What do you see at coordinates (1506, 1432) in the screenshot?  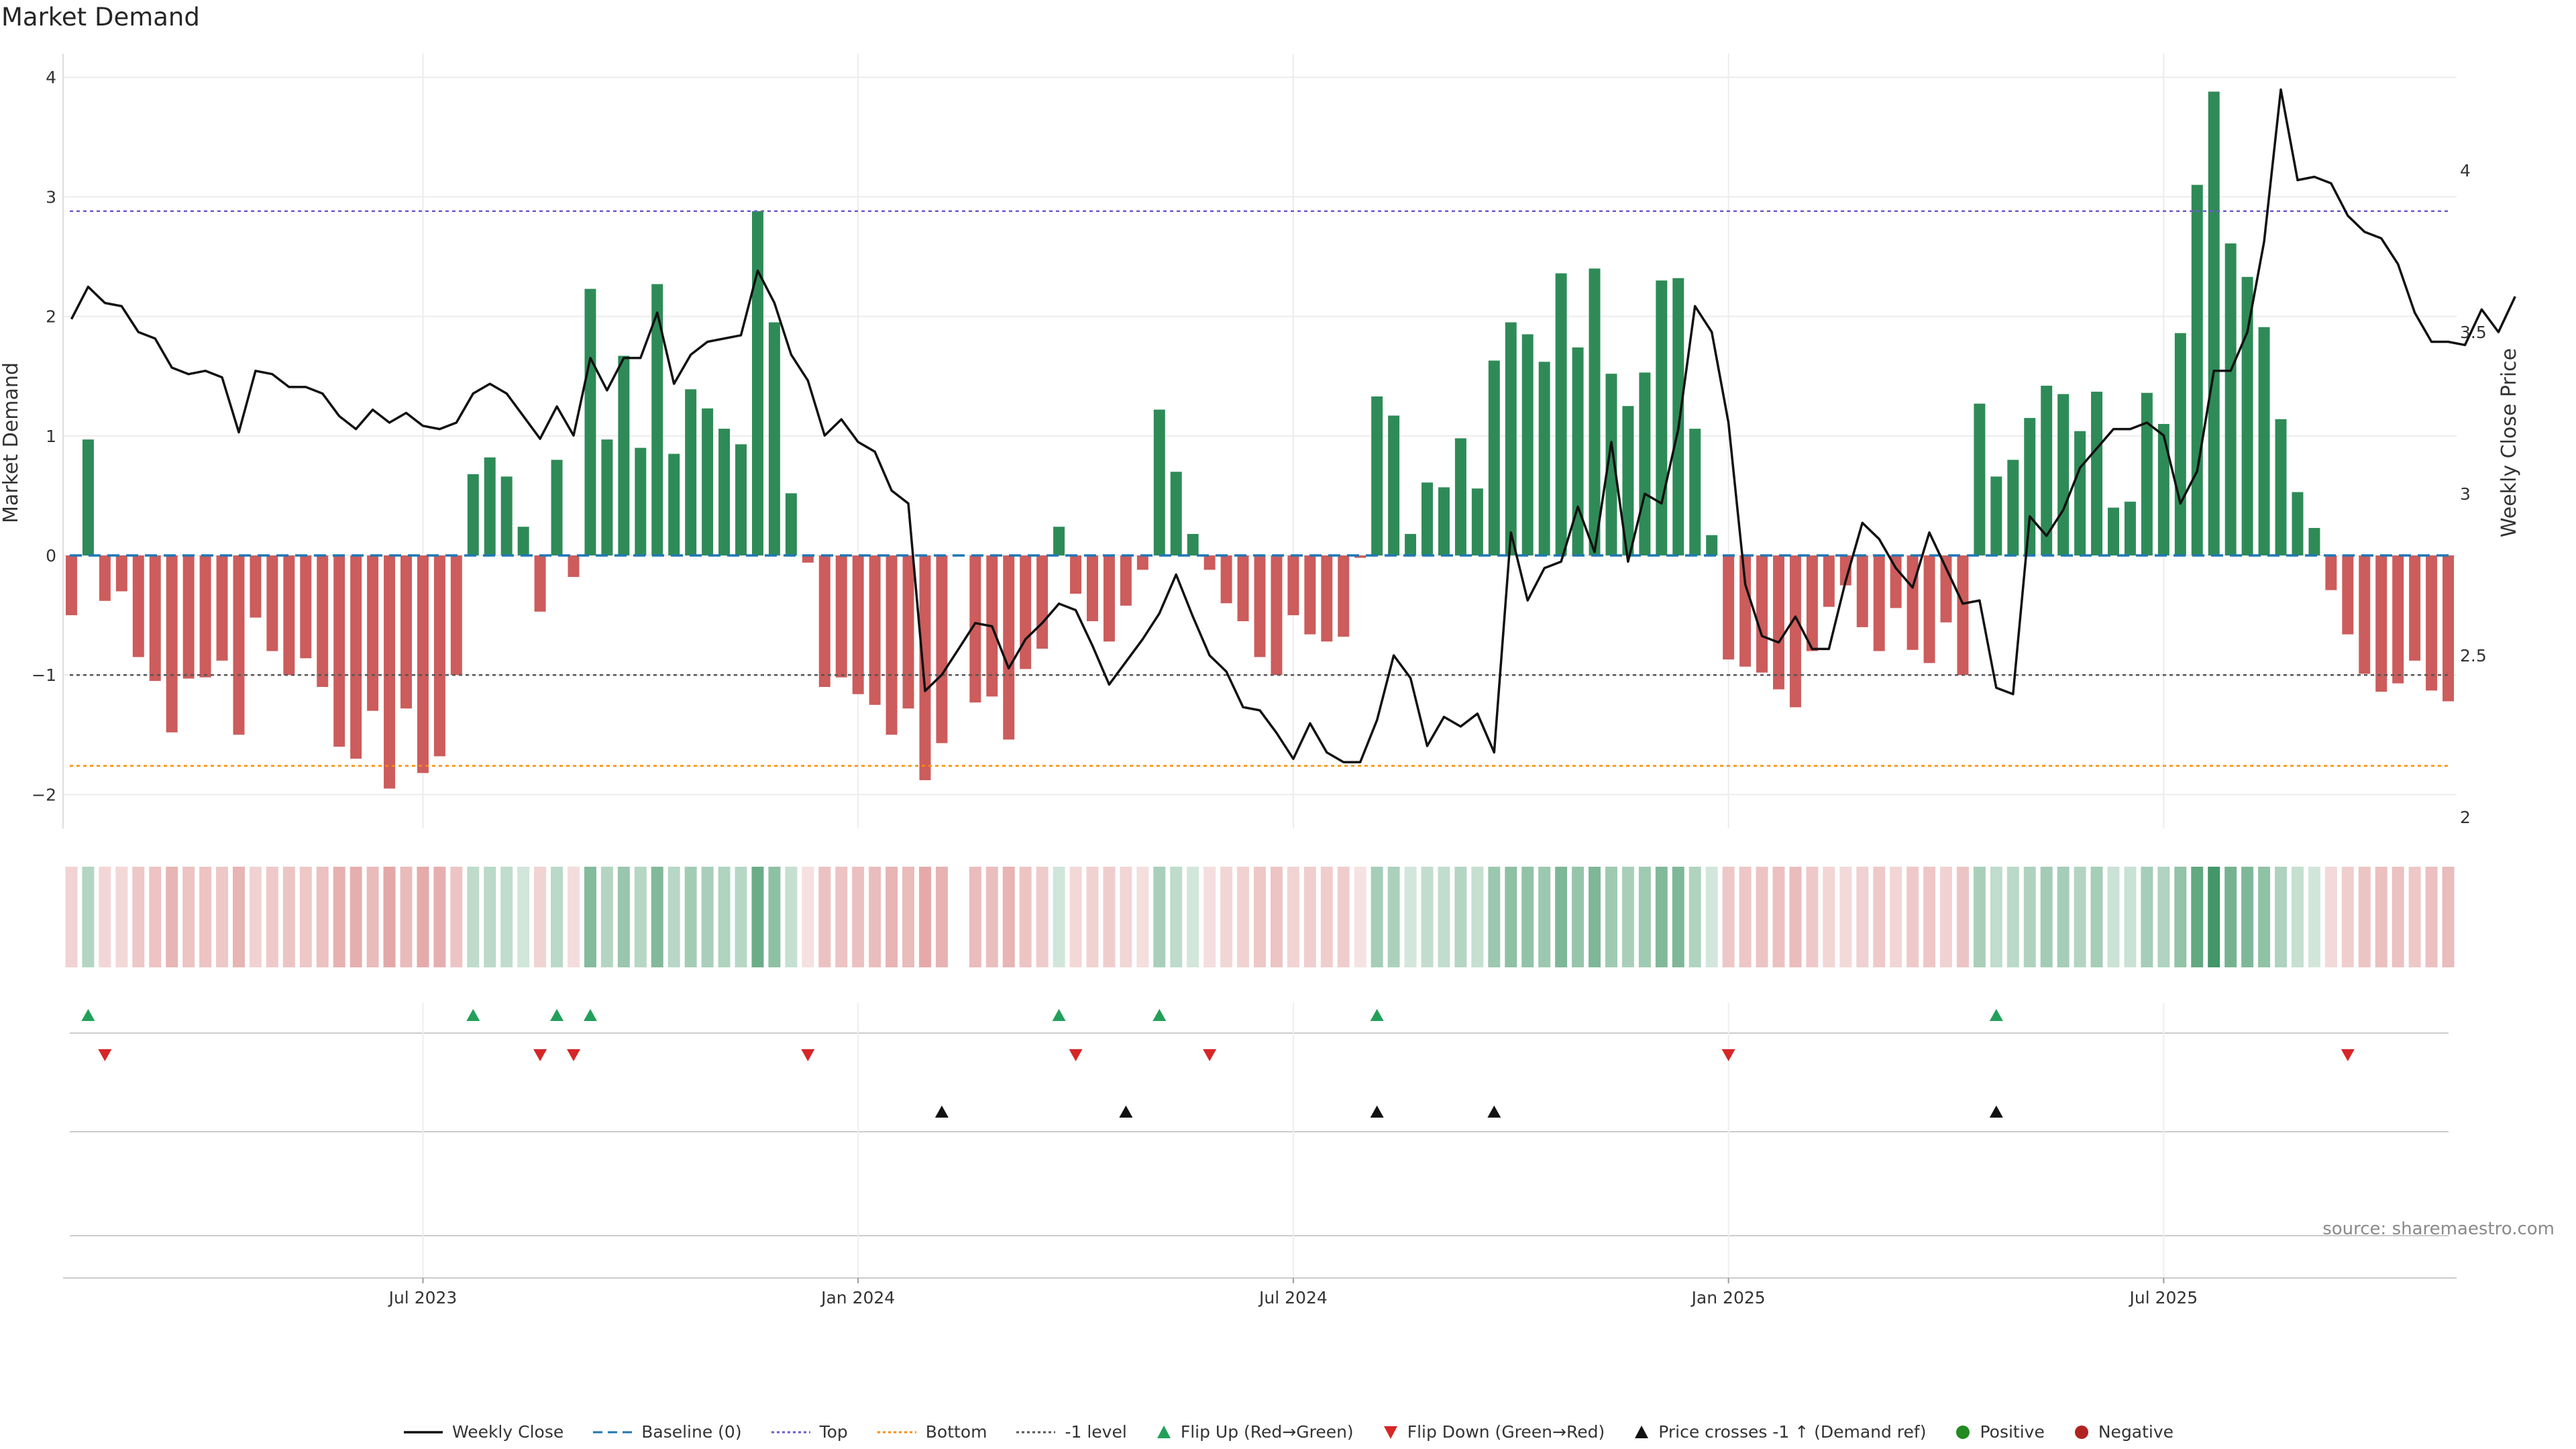 I see `legend-label: Flip Down (Green→Red)` at bounding box center [1506, 1432].